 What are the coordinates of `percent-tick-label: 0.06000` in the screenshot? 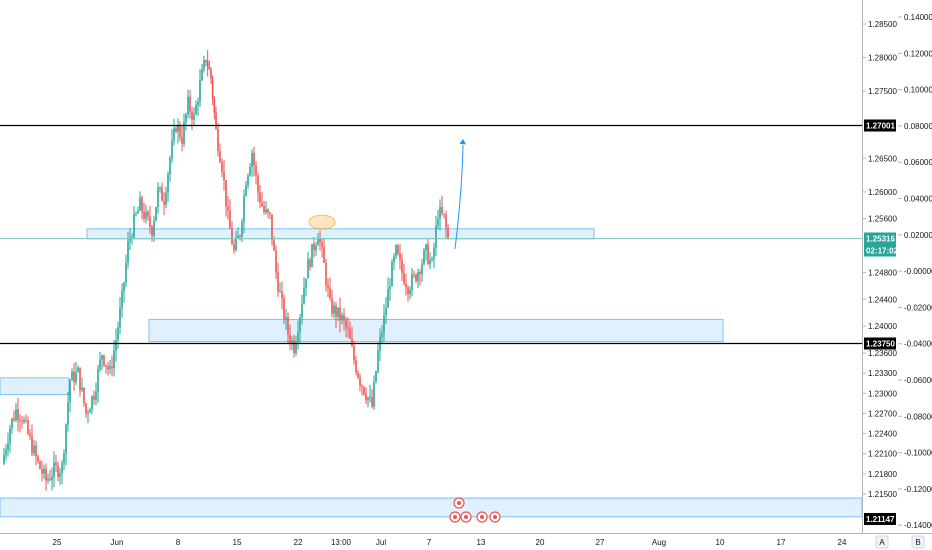 It's located at (918, 162).